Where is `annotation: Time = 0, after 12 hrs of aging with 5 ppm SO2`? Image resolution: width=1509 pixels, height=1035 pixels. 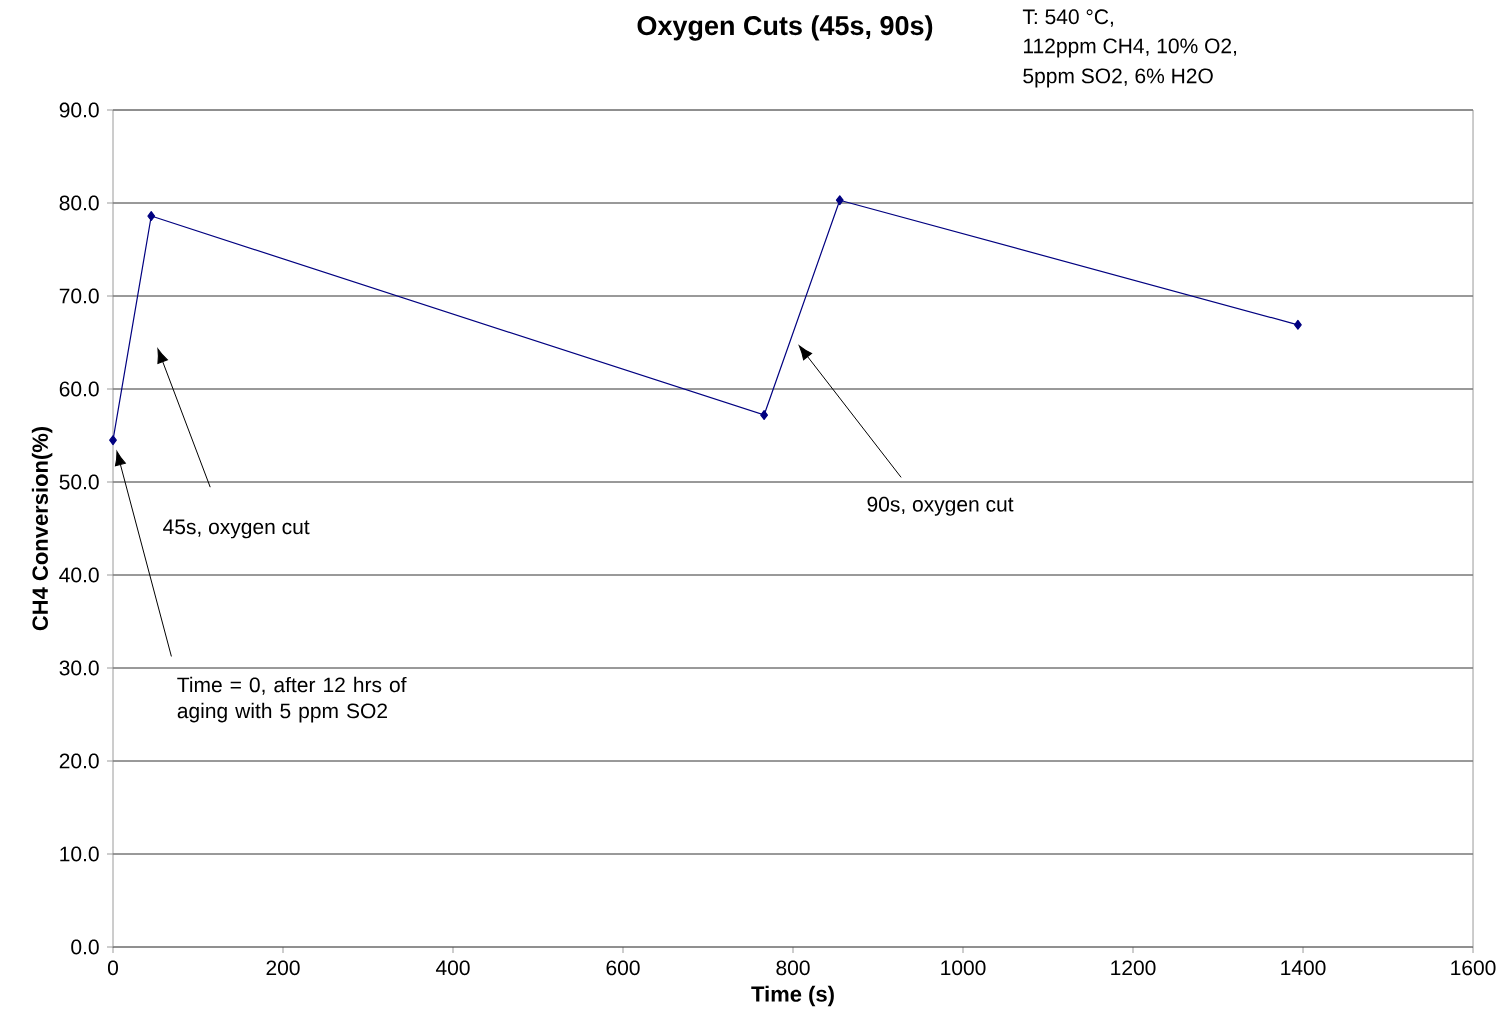 annotation: Time = 0, after 12 hrs of aging with 5 ppm SO2 is located at coordinates (292, 699).